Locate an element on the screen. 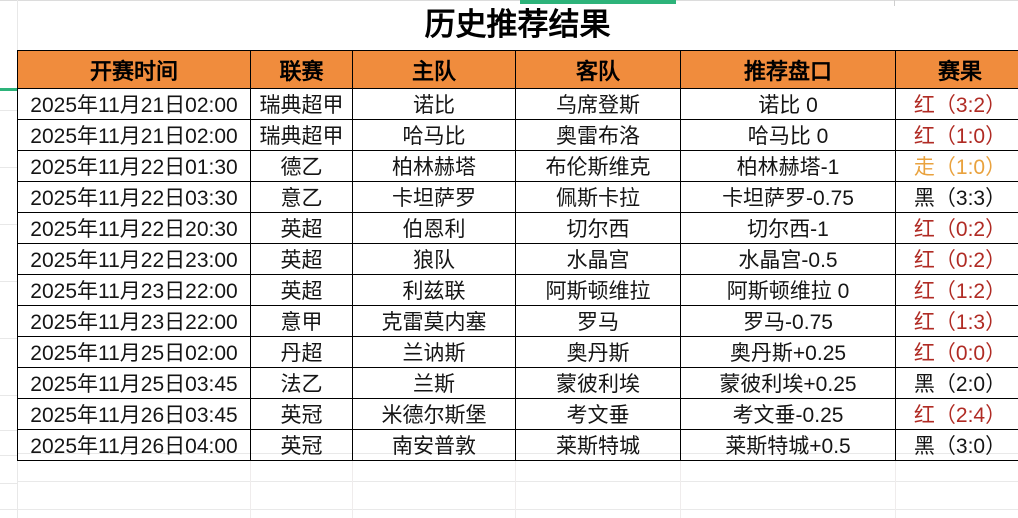  cell-home-team: 狼队 is located at coordinates (434, 259).